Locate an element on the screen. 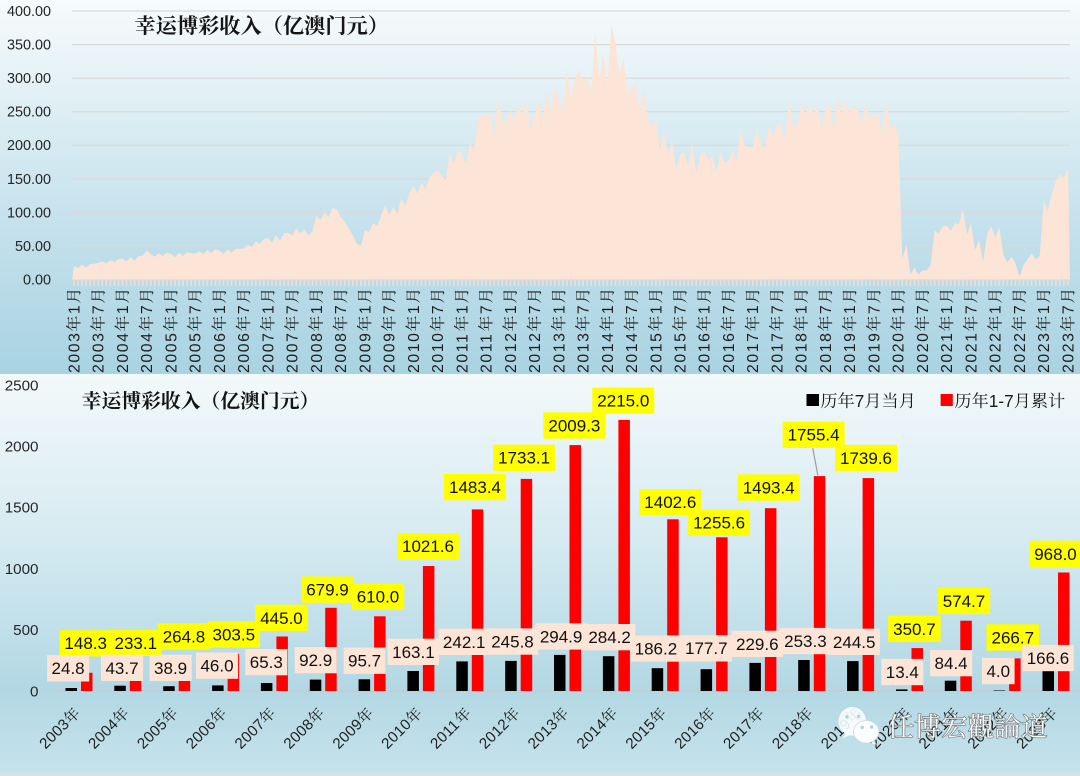  svg-text: 1000 is located at coordinates (22, 569).